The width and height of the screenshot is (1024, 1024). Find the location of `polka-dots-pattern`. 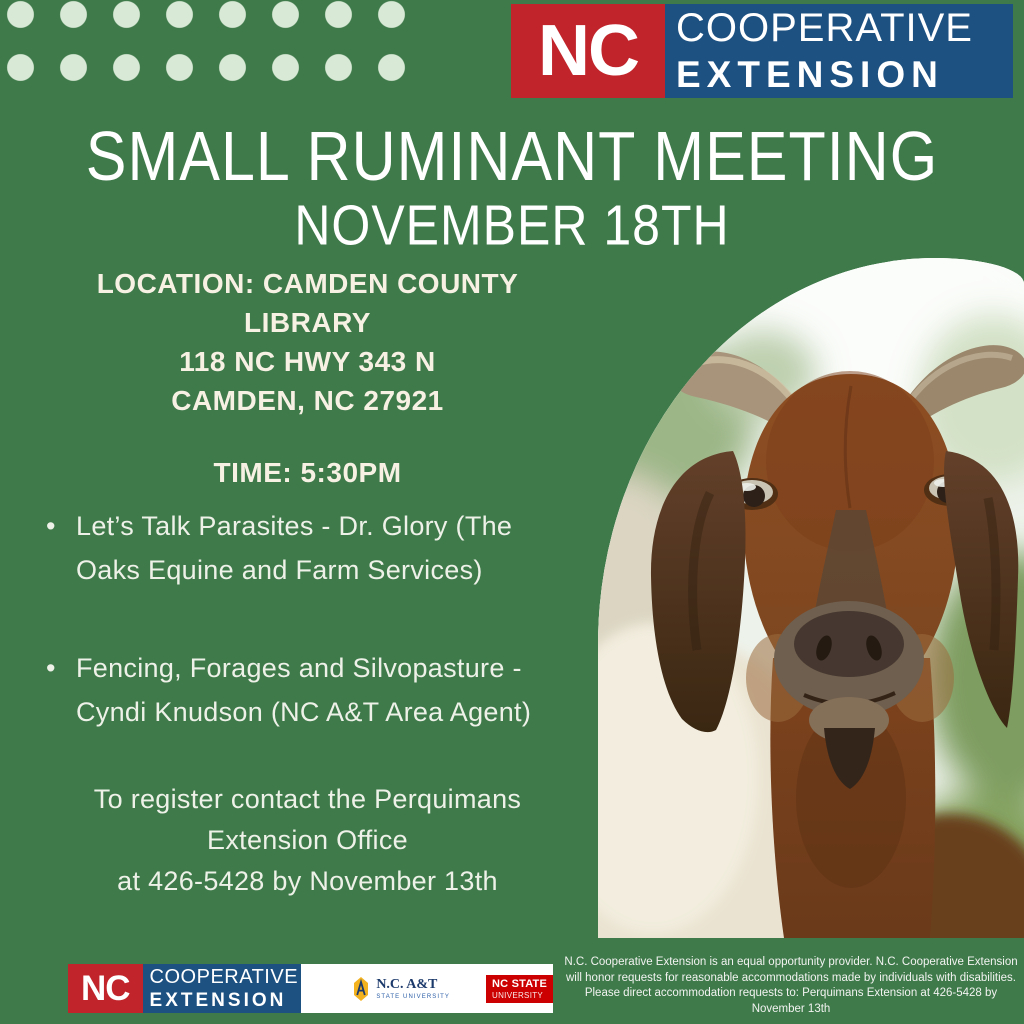

polka-dots-pattern is located at coordinates (209, 47).